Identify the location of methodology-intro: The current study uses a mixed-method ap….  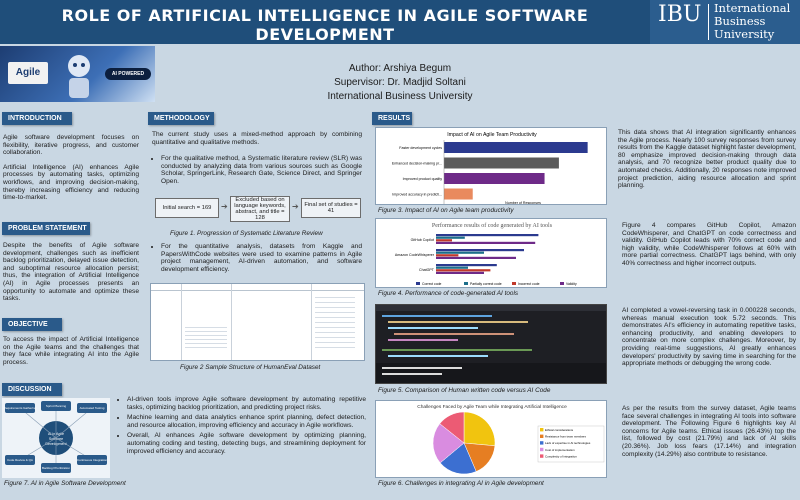
(257, 138).